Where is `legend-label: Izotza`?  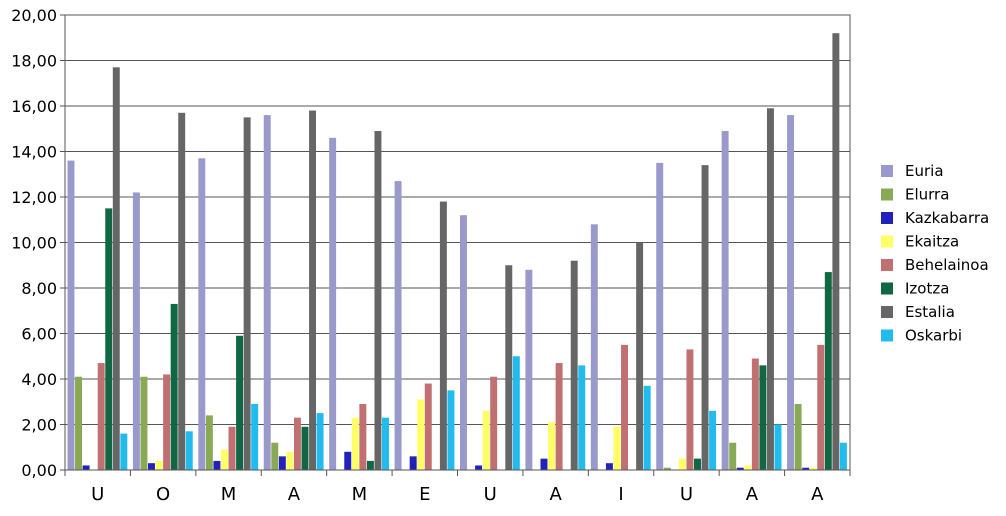 legend-label: Izotza is located at coordinates (927, 289).